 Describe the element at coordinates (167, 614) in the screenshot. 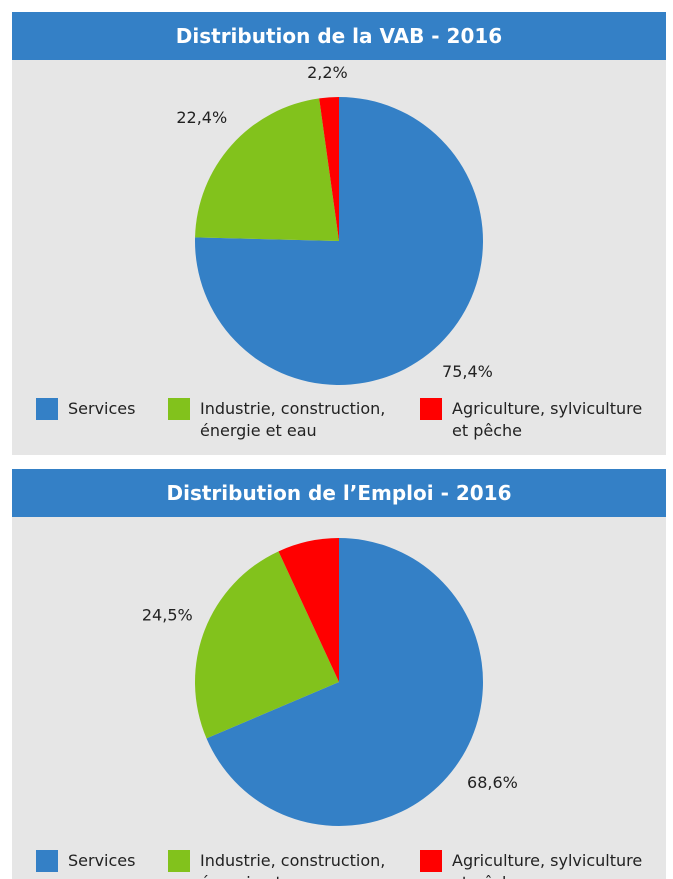

I see `data-label: 24,5%` at that location.